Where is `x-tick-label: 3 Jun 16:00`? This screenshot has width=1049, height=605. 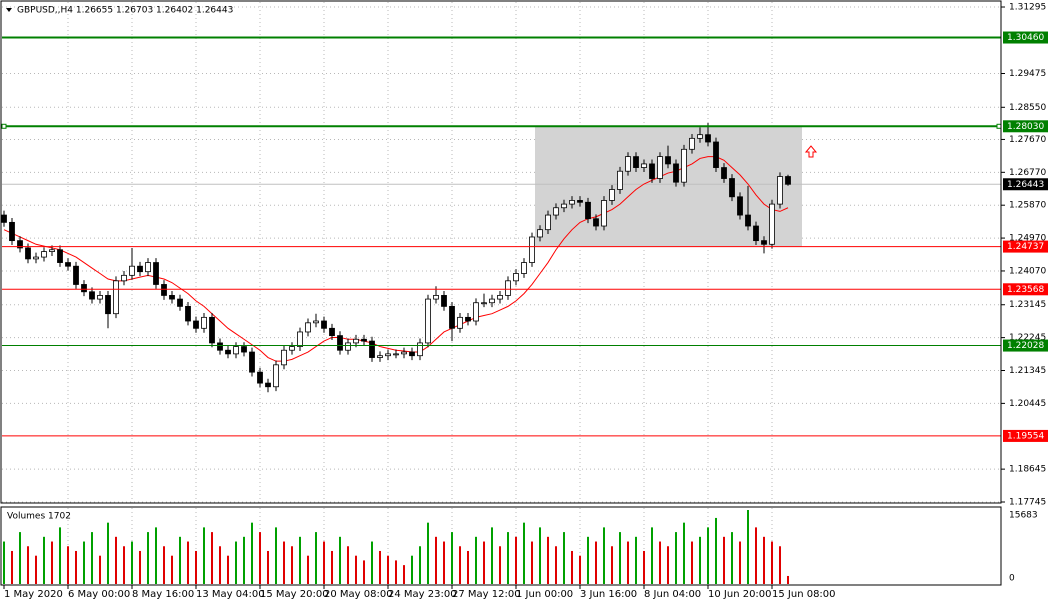
x-tick-label: 3 Jun 16:00 is located at coordinates (608, 594).